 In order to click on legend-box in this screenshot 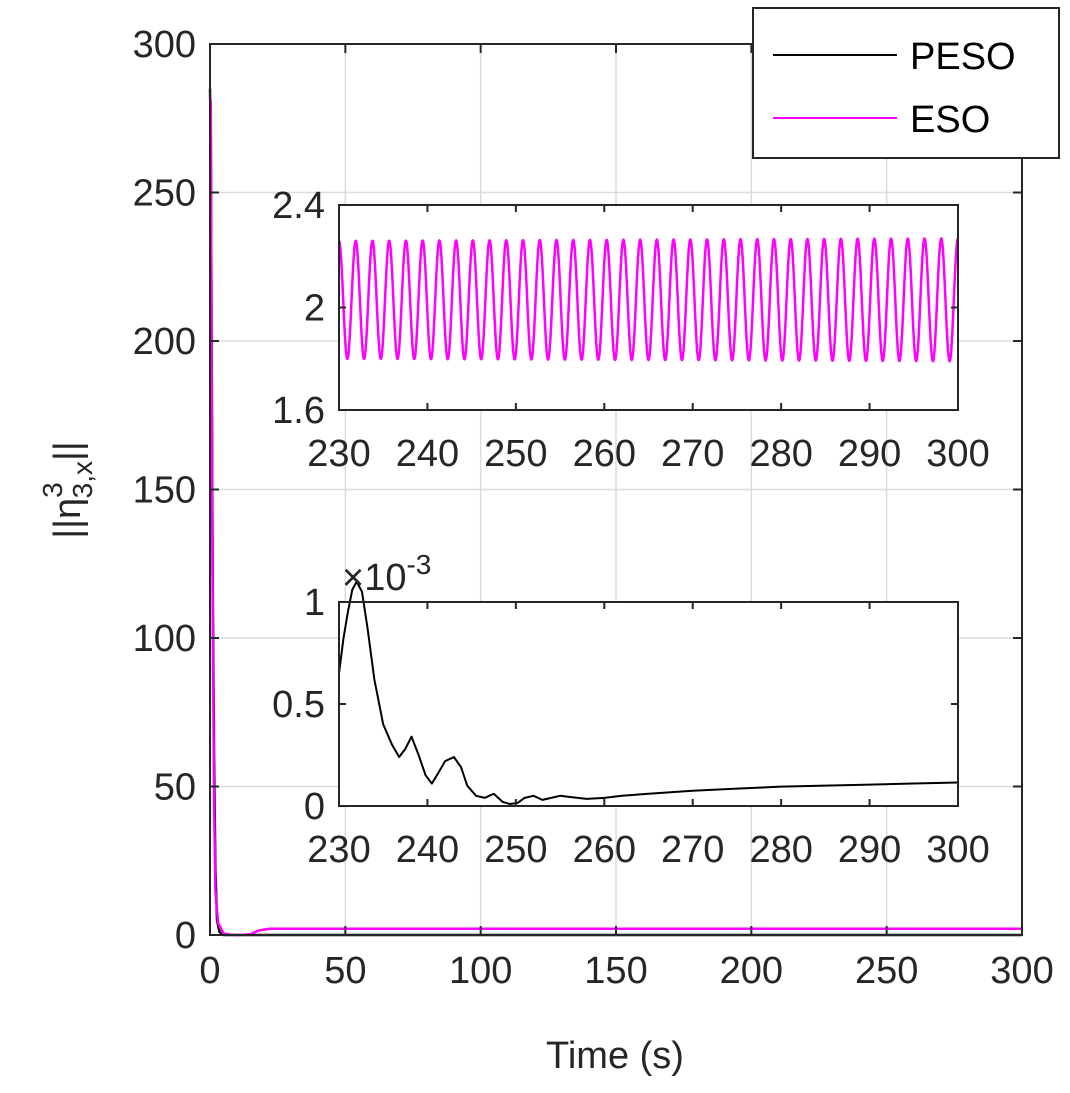, I will do `click(906, 83)`.